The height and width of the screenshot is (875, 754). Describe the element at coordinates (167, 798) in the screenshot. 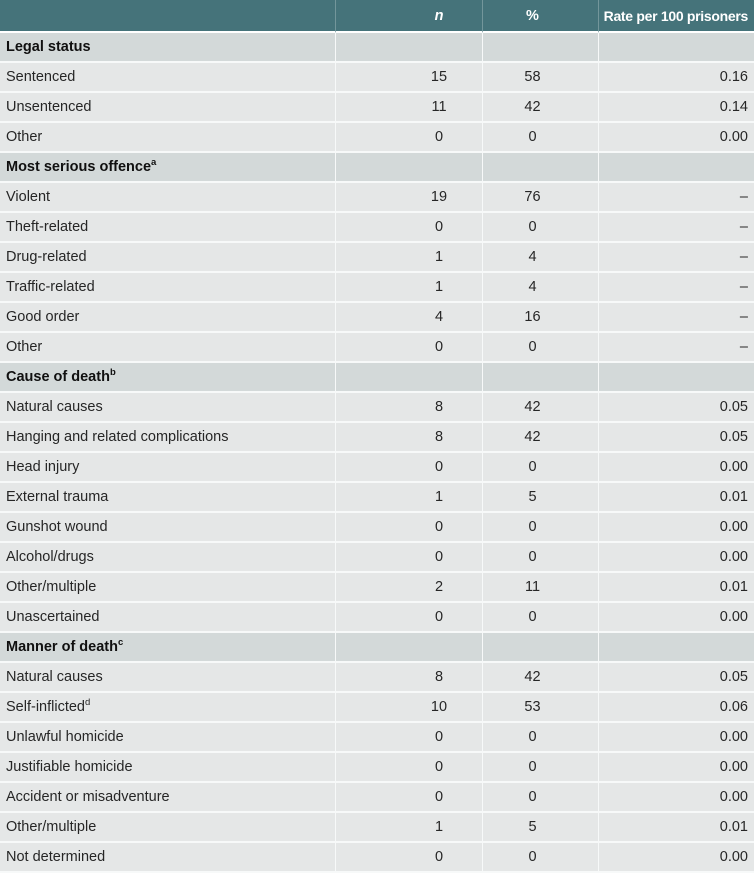

I see `row-label: Accident or misadventure` at that location.